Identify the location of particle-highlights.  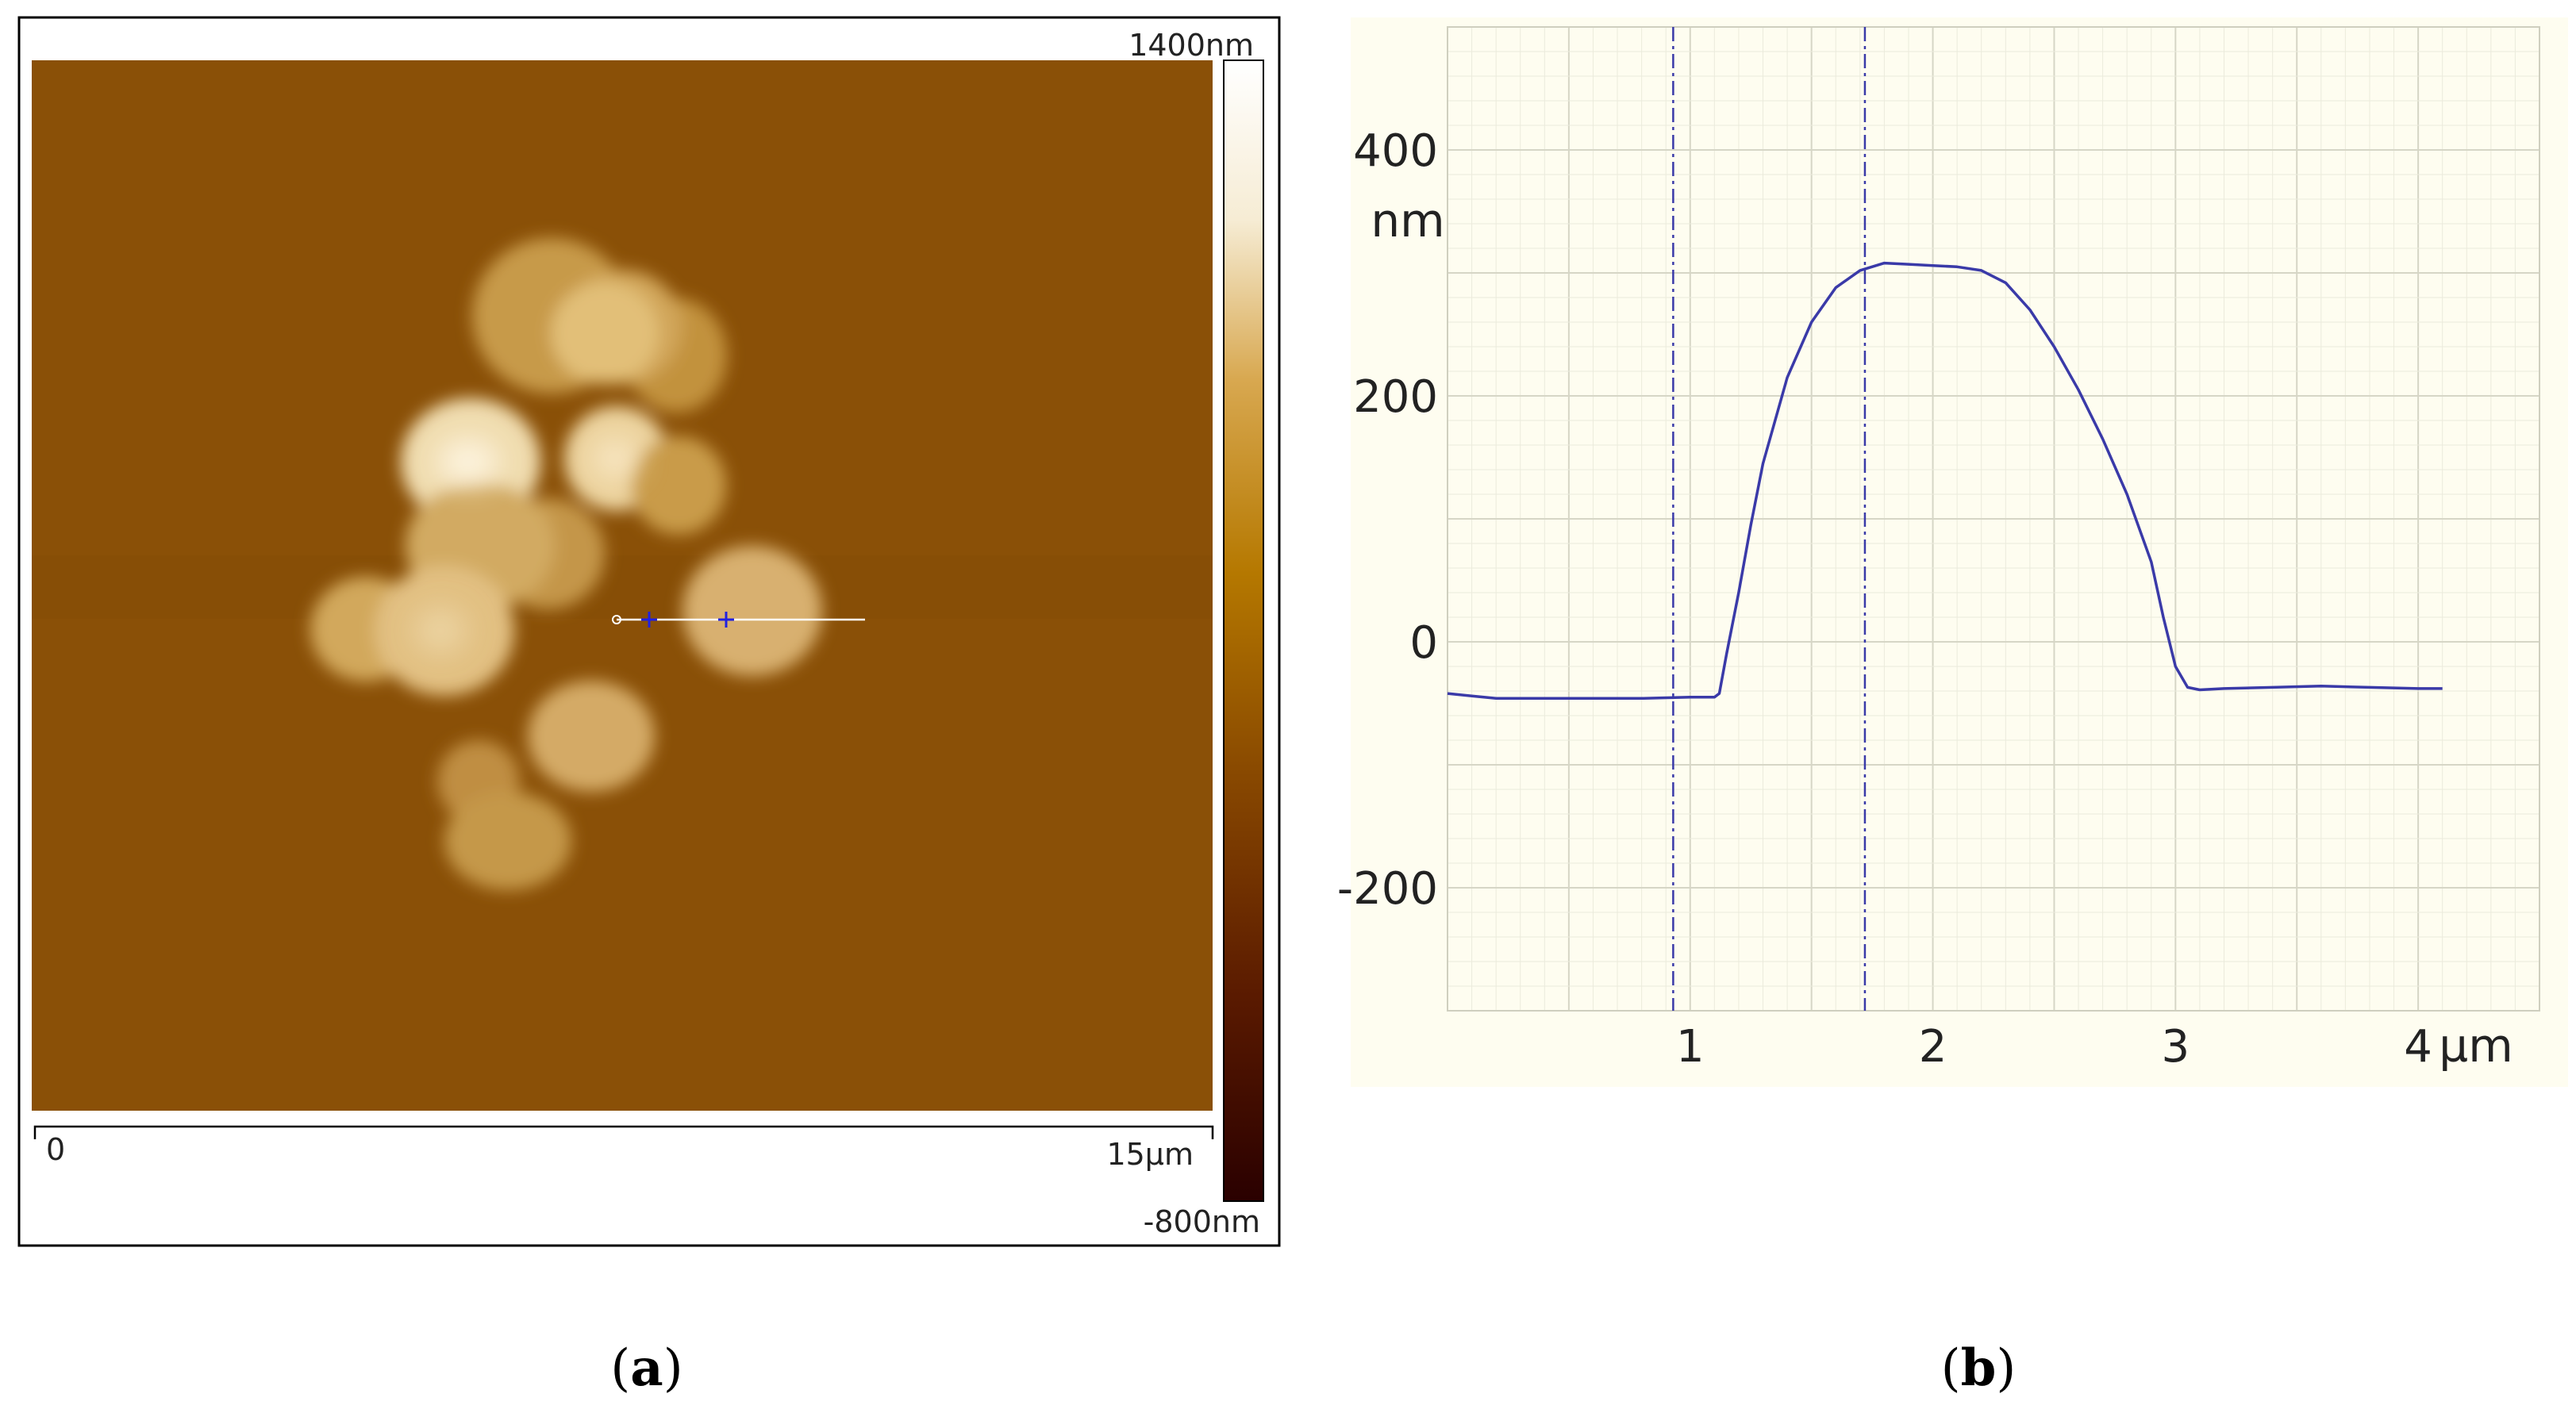
(526, 546).